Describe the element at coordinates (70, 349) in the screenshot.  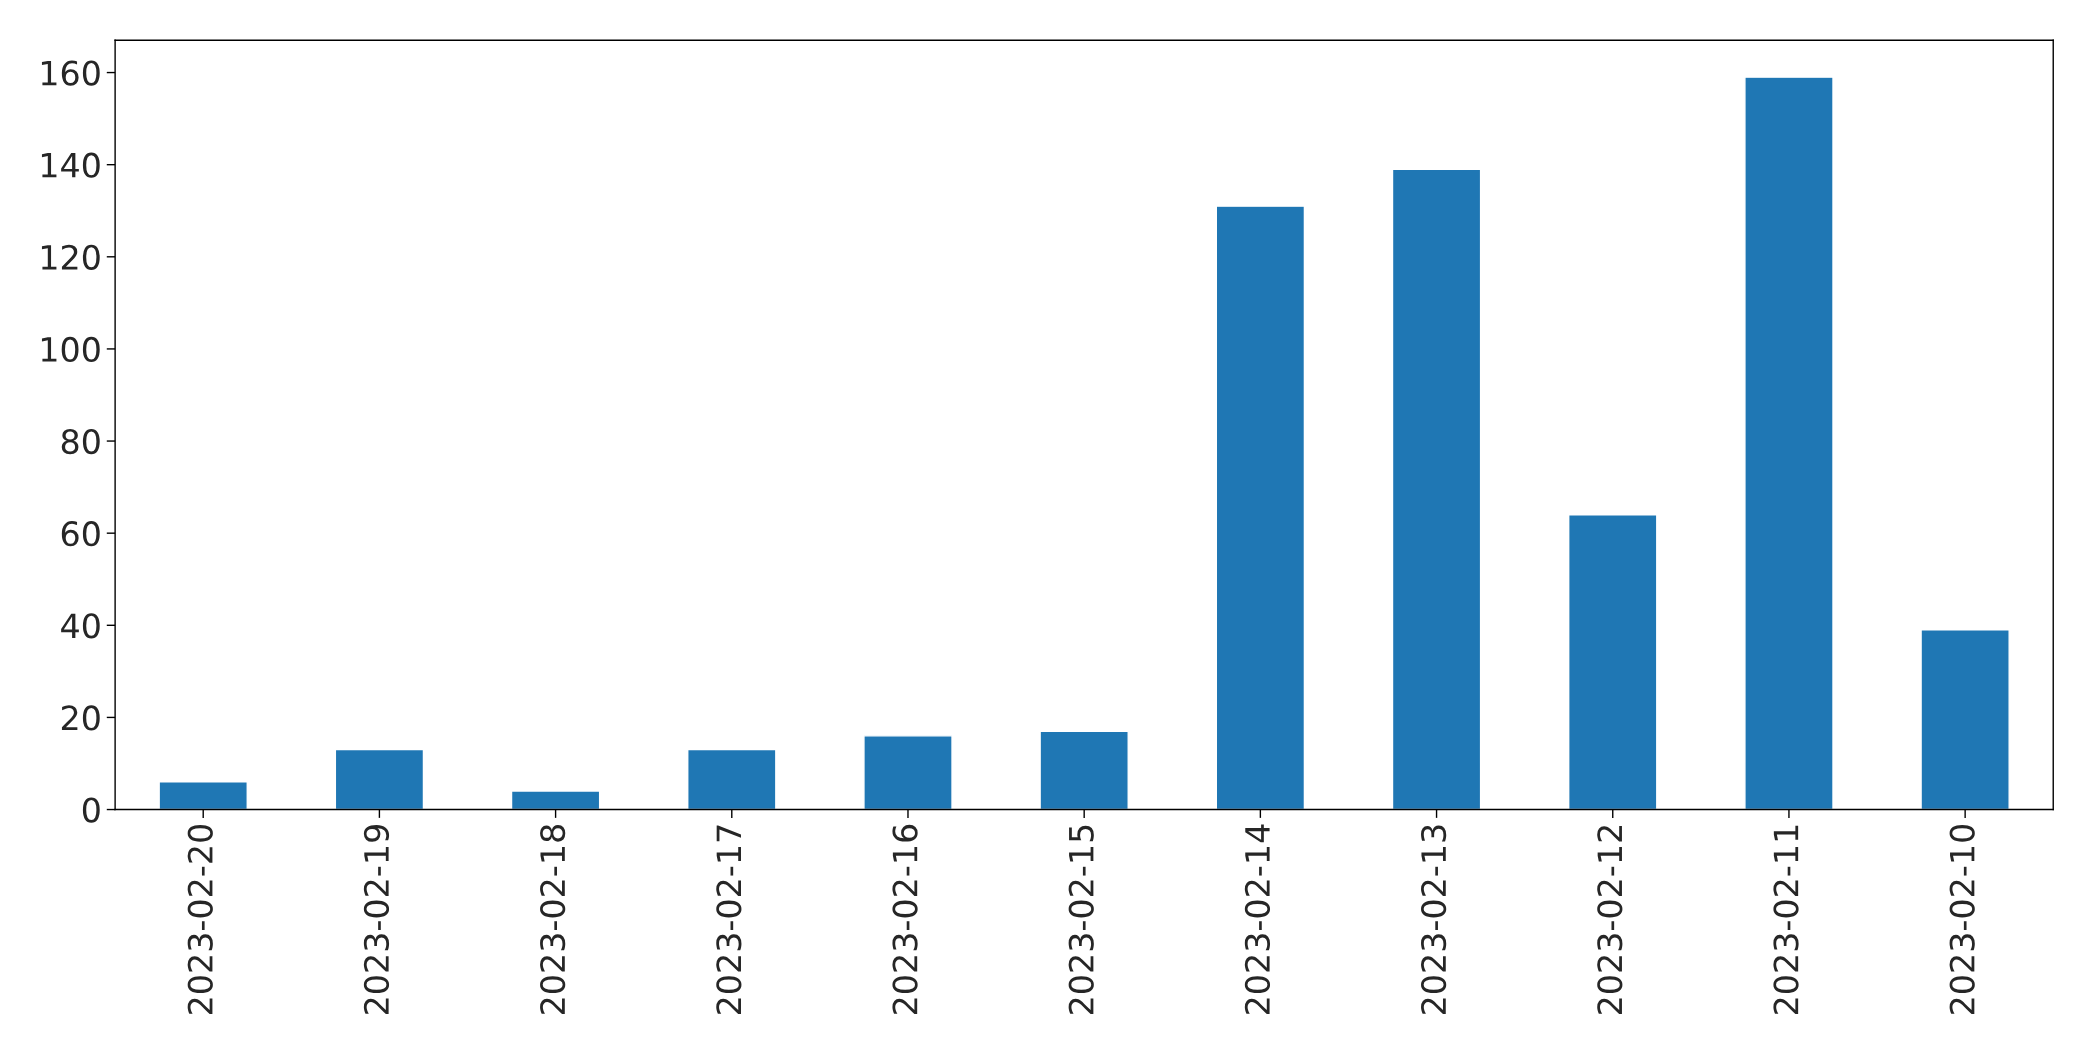
I see `y-tick-label: 100` at that location.